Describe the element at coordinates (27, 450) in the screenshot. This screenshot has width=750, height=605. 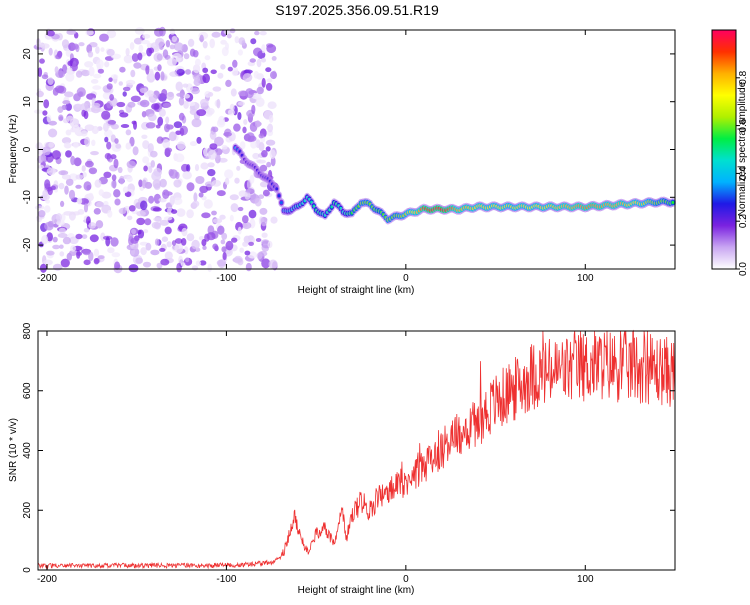
I see `snr-y-tick-label: 400` at that location.